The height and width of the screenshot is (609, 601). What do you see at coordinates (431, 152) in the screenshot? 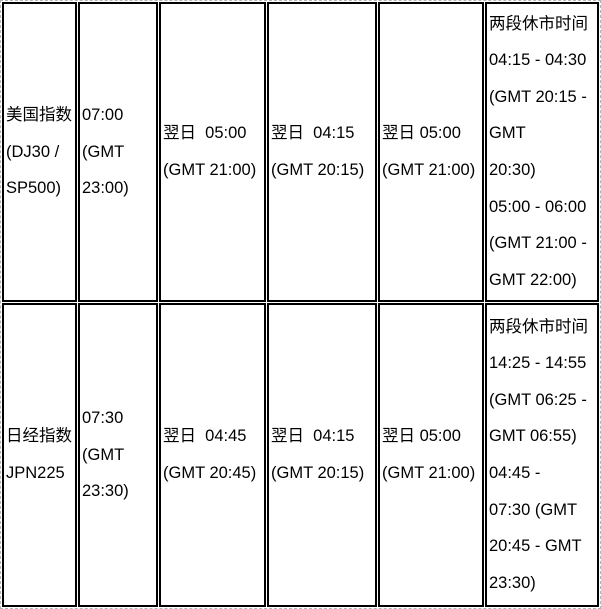
I see `us-close-time-3-cell: 翌日 05:00 (GMT 21:00)` at bounding box center [431, 152].